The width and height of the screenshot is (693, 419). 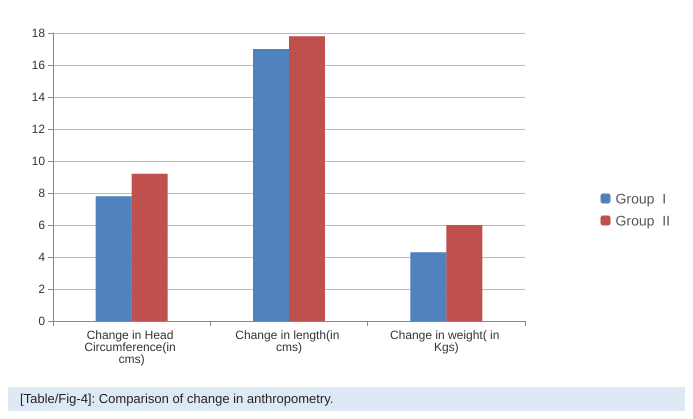 I want to click on x-tick-label: Change in Head Circumference(in cms), so click(x=132, y=347).